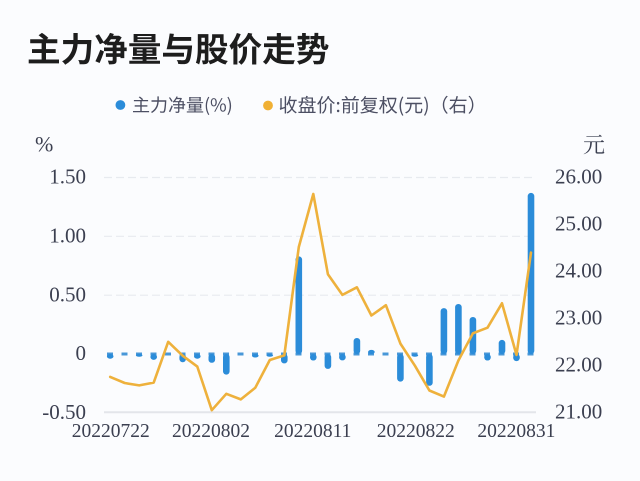 The width and height of the screenshot is (640, 481). Describe the element at coordinates (81, 353) in the screenshot. I see `svg-text: 0` at that location.